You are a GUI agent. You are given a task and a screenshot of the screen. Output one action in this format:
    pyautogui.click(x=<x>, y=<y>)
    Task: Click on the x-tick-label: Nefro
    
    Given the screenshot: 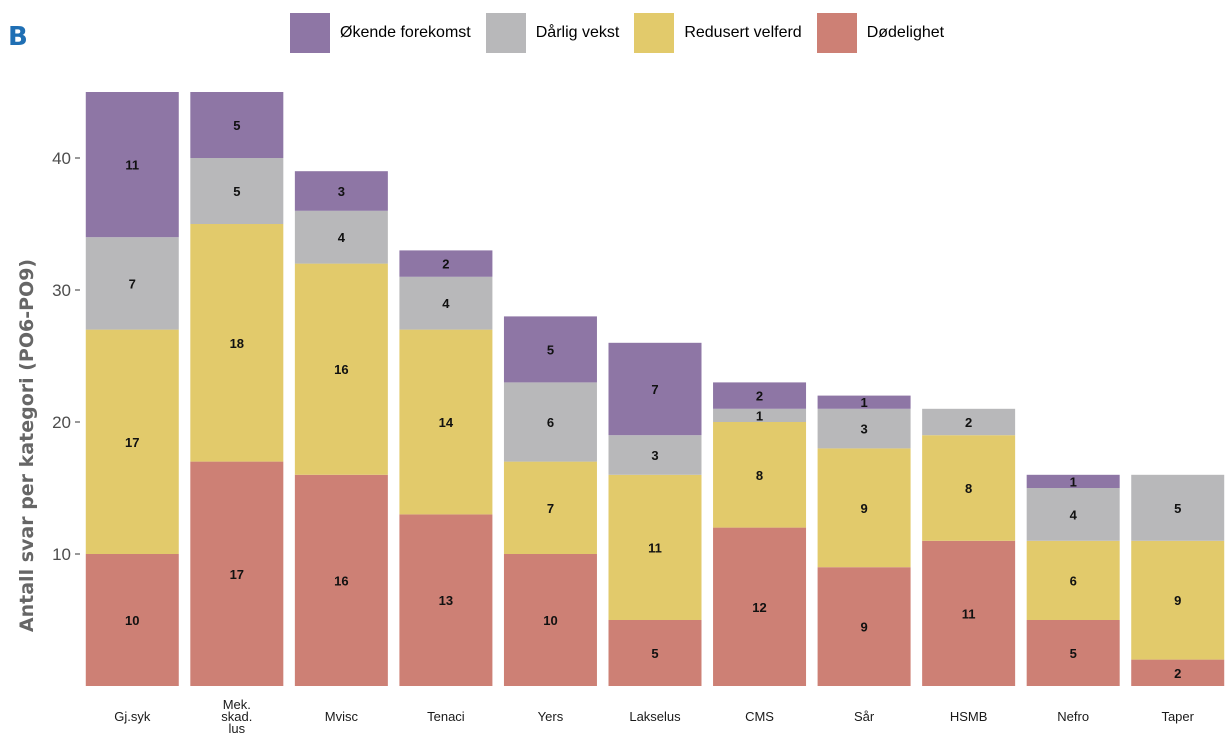 What is the action you would take?
    pyautogui.click(x=1073, y=716)
    